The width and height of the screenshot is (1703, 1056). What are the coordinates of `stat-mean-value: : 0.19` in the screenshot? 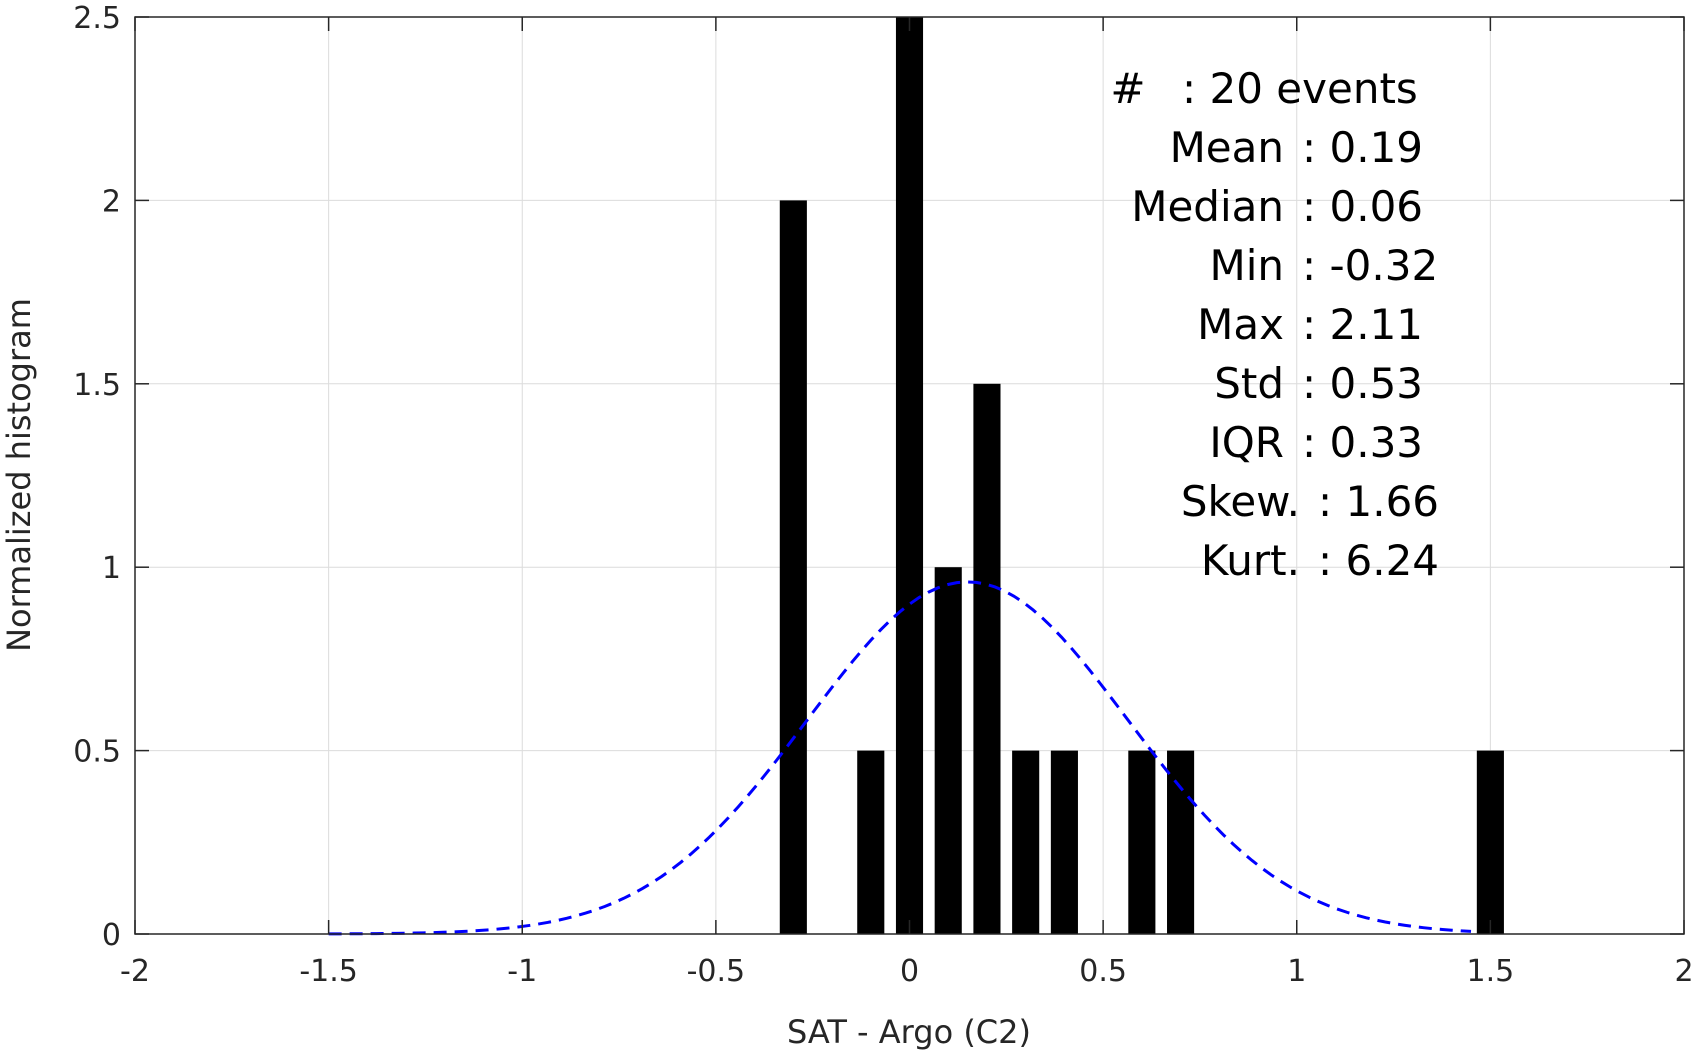 It's located at (1362, 147).